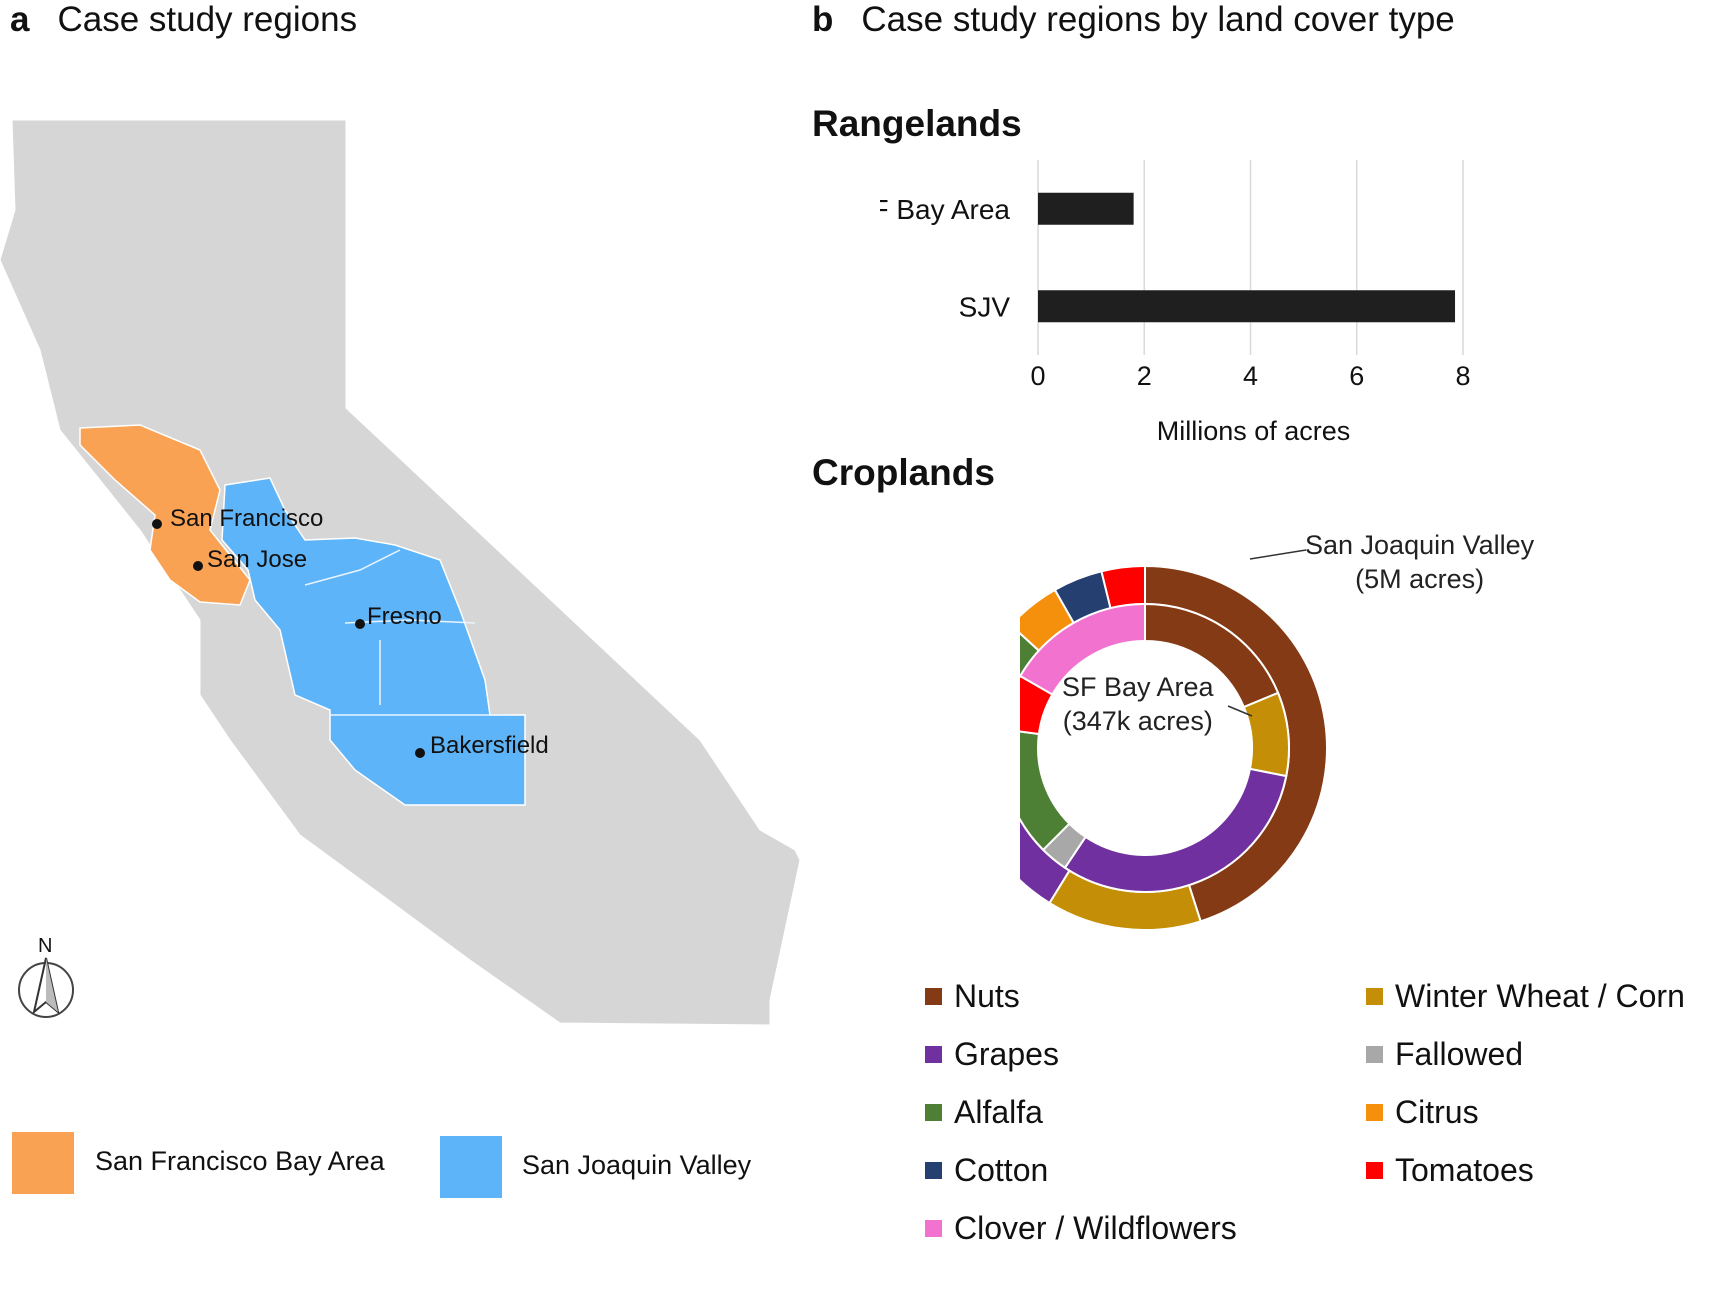  Describe the element at coordinates (246, 518) in the screenshot. I see `city-label-san-francisco: San Francisco` at that location.